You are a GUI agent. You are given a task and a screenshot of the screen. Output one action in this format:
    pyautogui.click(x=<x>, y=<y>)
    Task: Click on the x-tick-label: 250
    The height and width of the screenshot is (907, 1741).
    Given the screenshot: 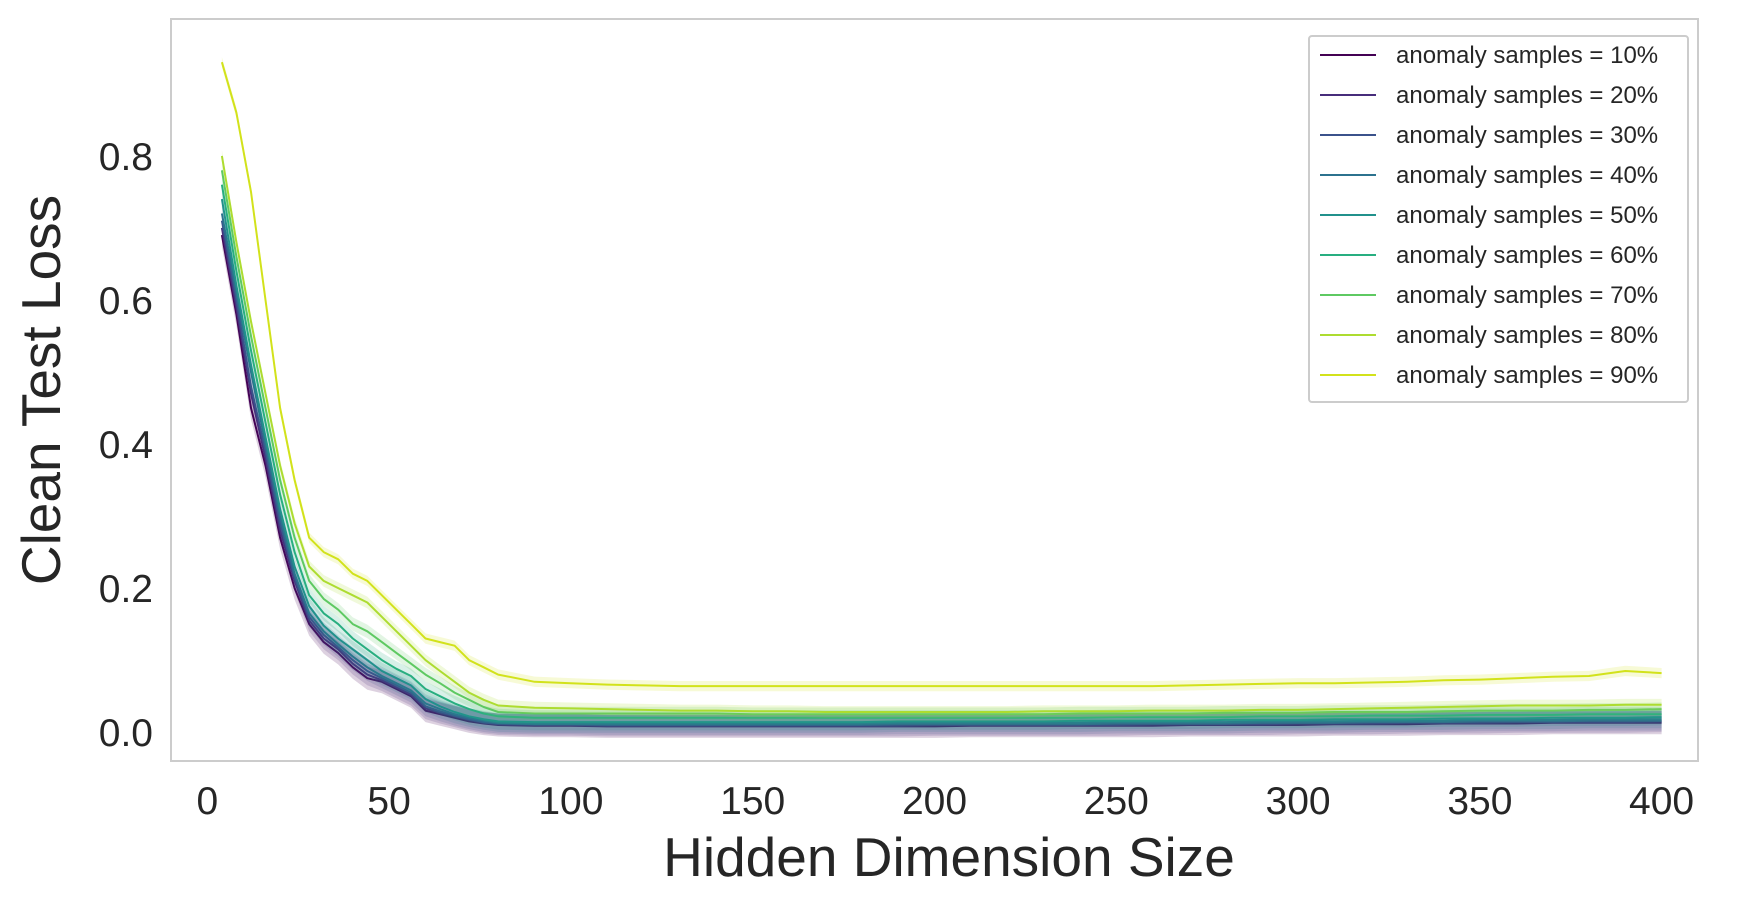 What is the action you would take?
    pyautogui.click(x=1116, y=801)
    